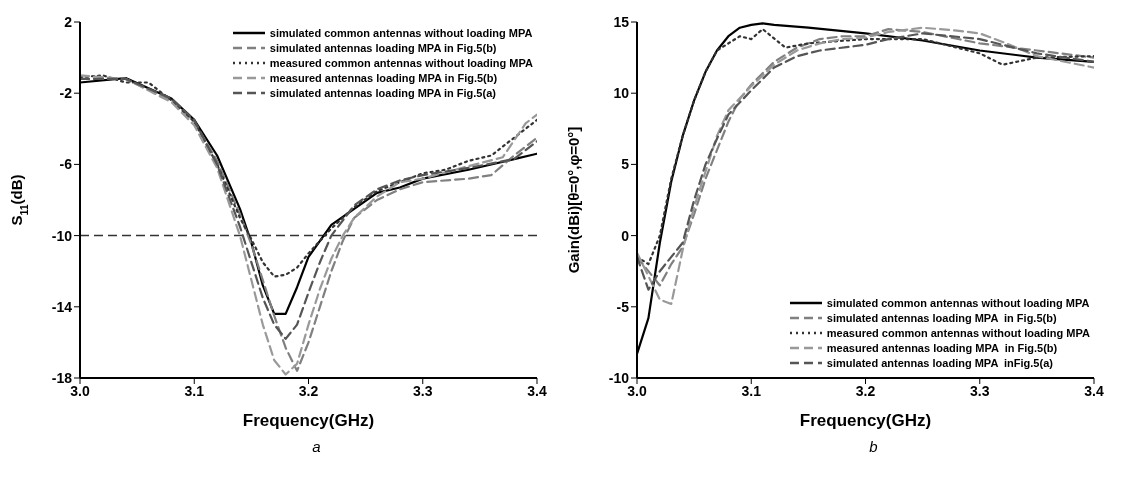  What do you see at coordinates (66, 164) in the screenshot?
I see `y-tick-label: -6` at bounding box center [66, 164].